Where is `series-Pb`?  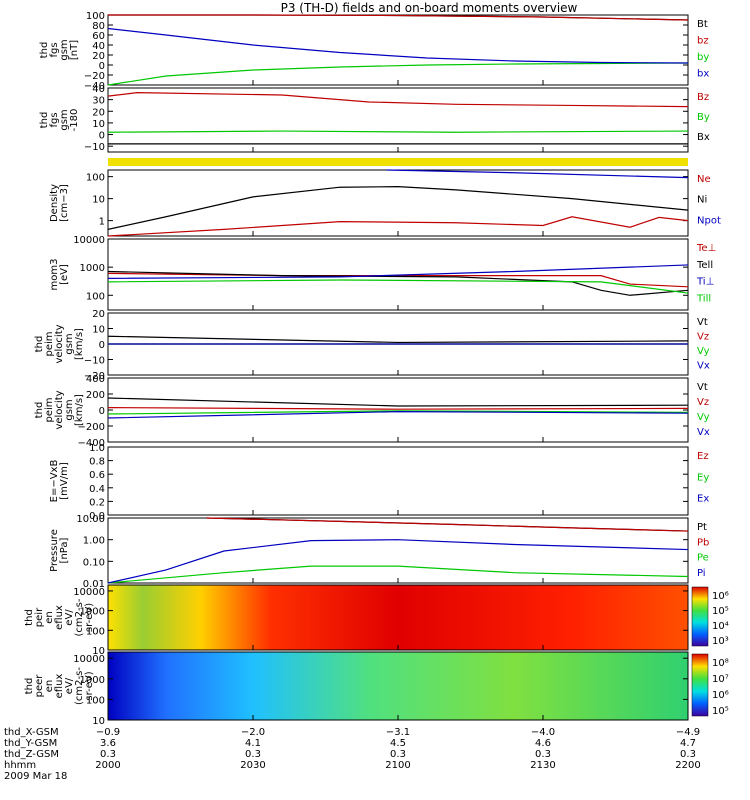
series-Pb is located at coordinates (447, 524).